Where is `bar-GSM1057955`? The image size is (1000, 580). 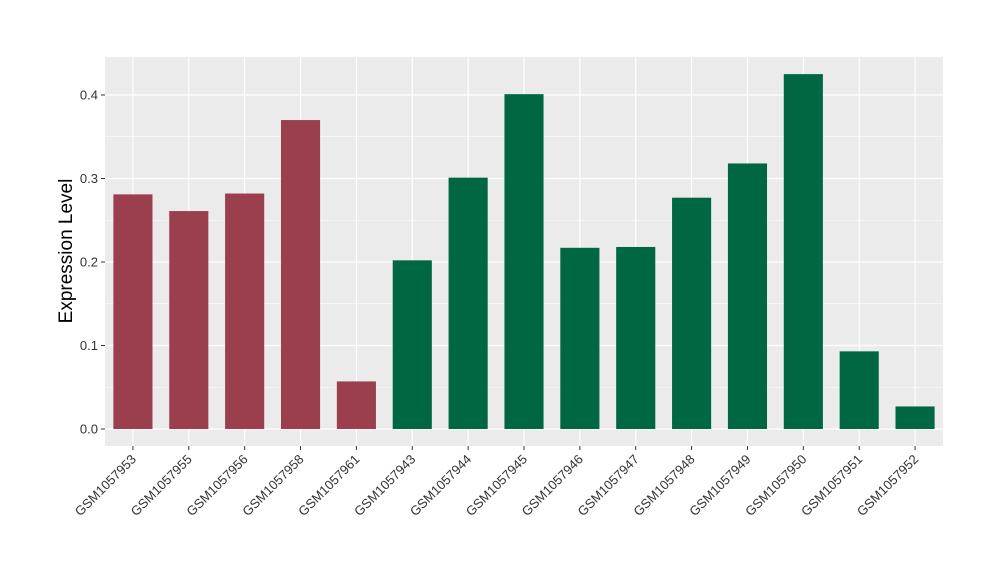
bar-GSM1057955 is located at coordinates (189, 320).